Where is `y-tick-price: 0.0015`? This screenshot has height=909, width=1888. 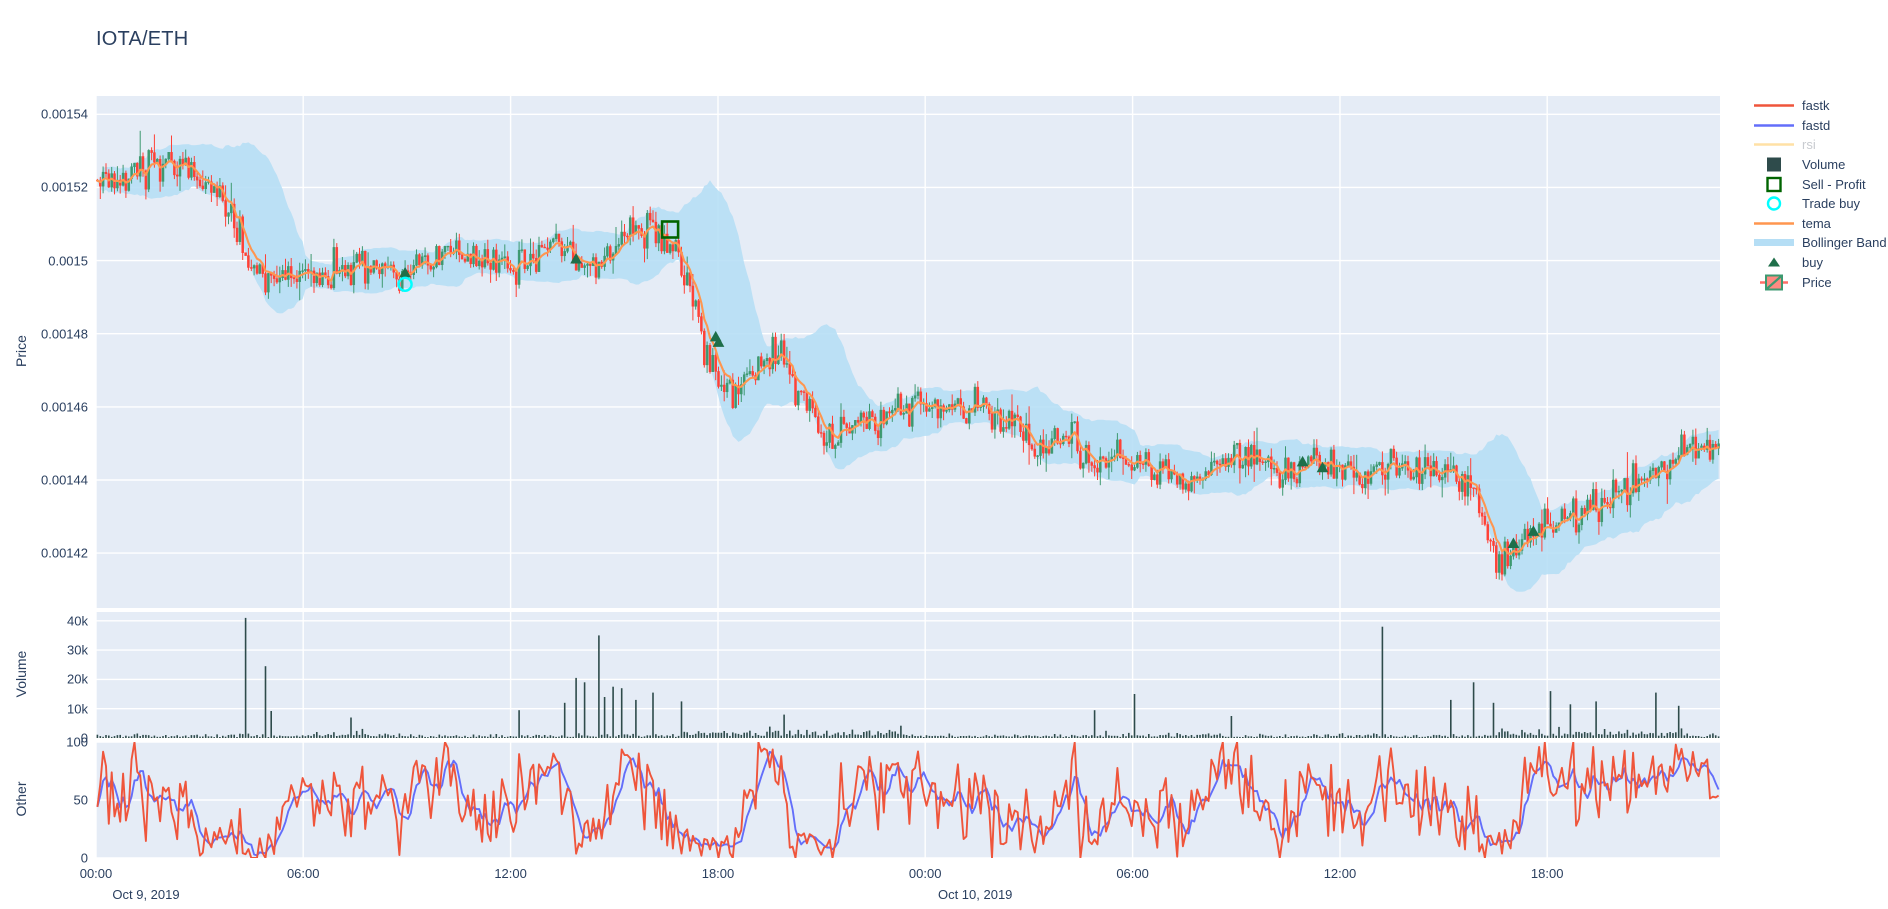
y-tick-price: 0.0015 is located at coordinates (68, 261).